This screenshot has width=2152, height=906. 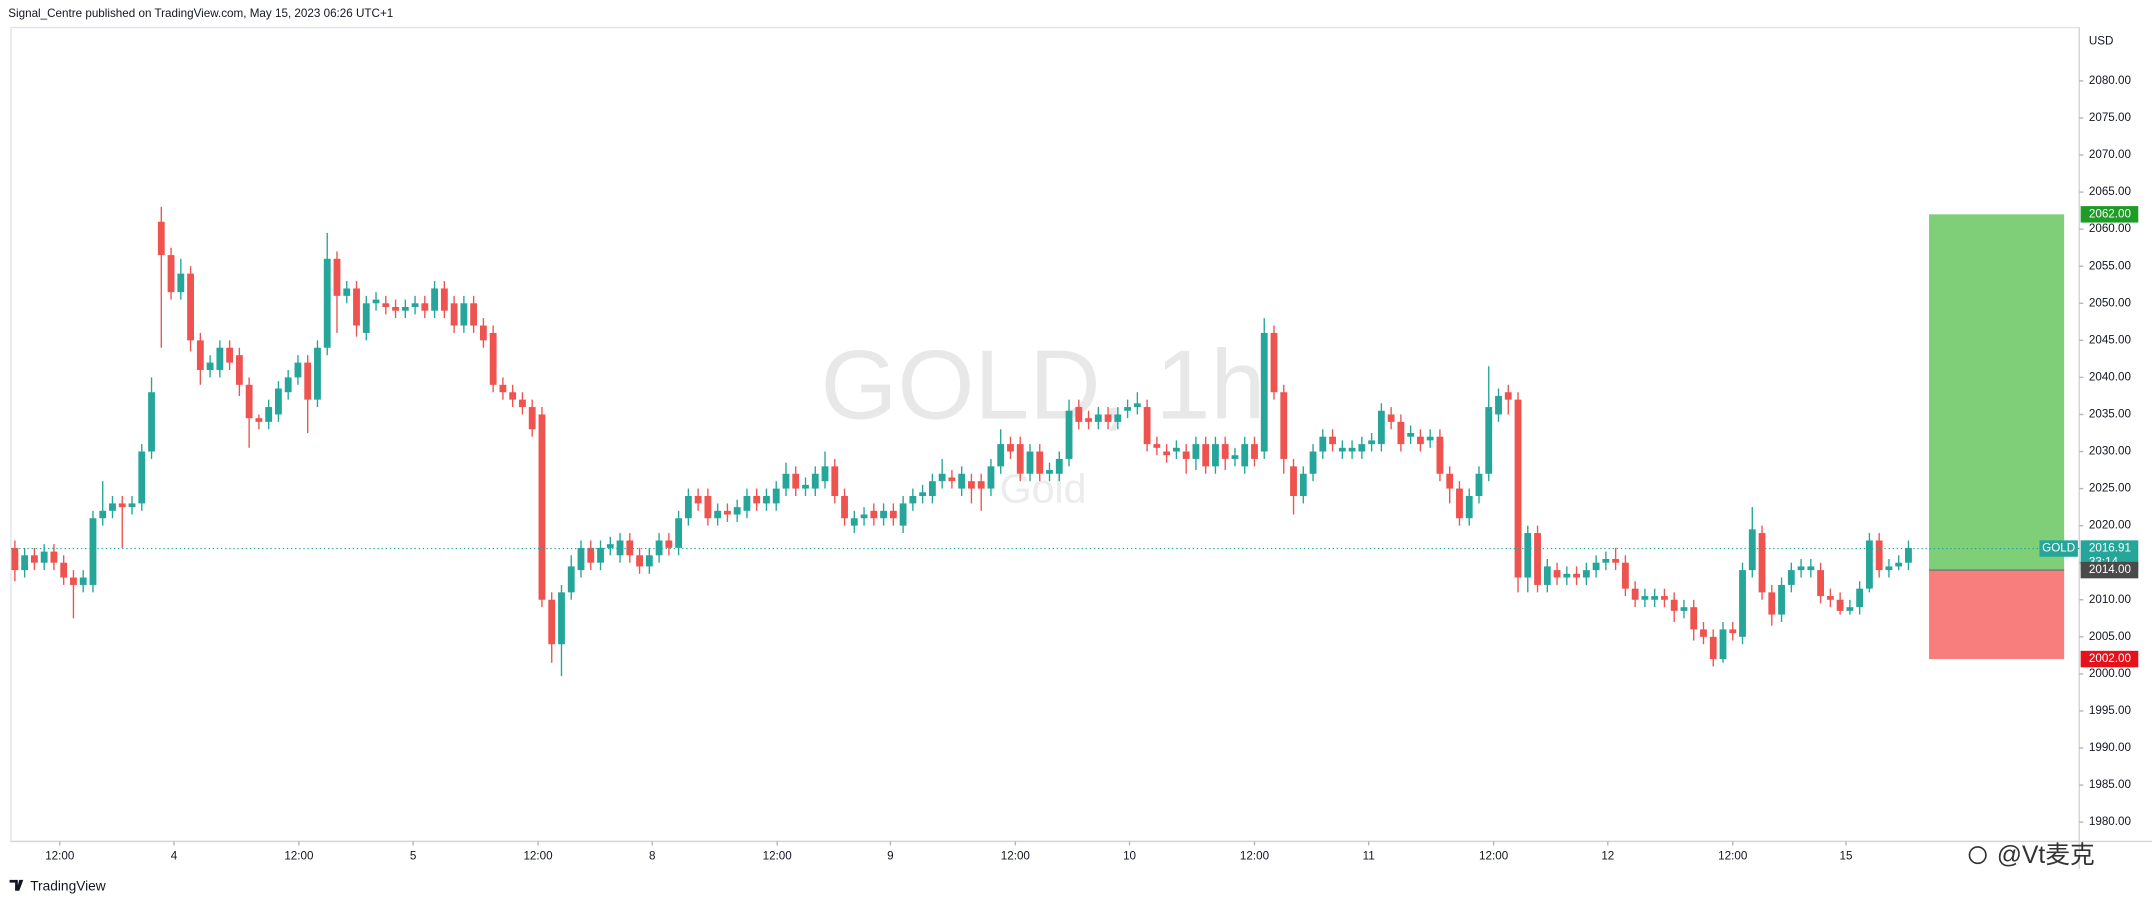 I want to click on currency-label: USD, so click(x=2101, y=40).